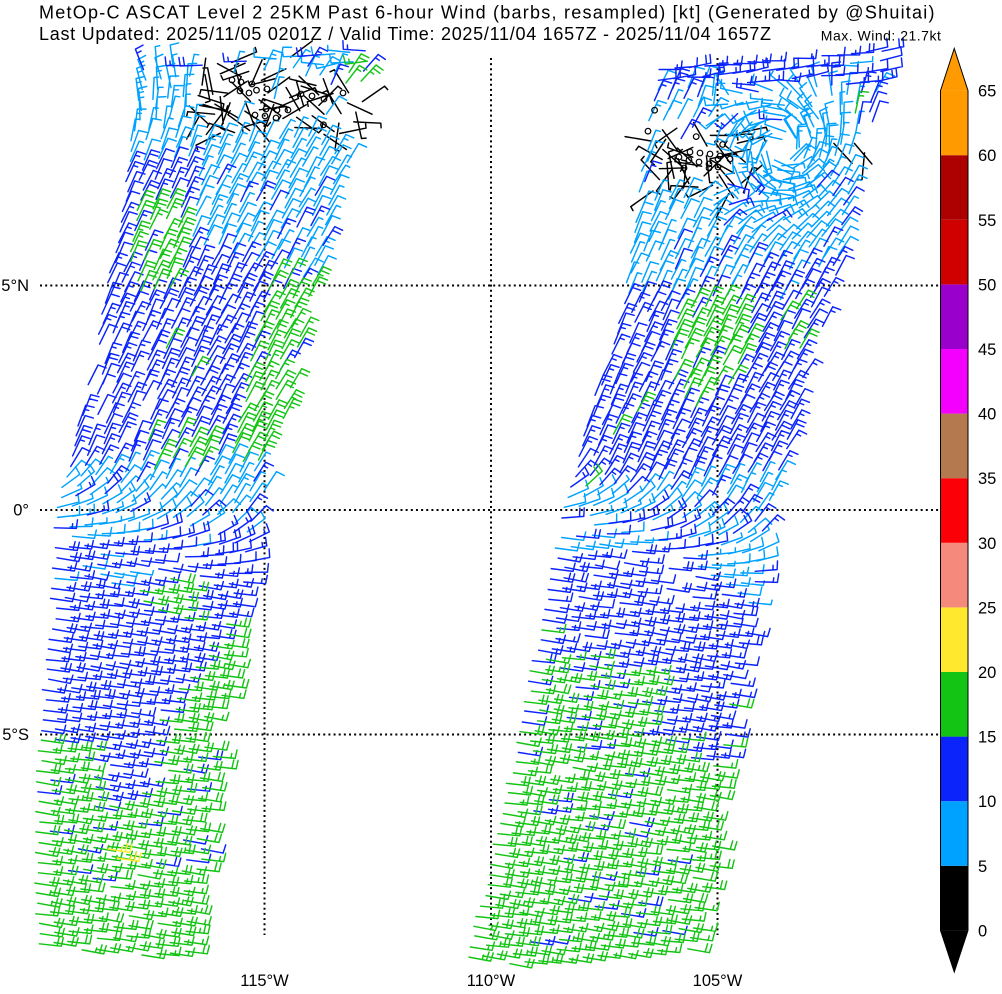 The height and width of the screenshot is (994, 1002). Describe the element at coordinates (987, 608) in the screenshot. I see `svg-text: 25` at that location.